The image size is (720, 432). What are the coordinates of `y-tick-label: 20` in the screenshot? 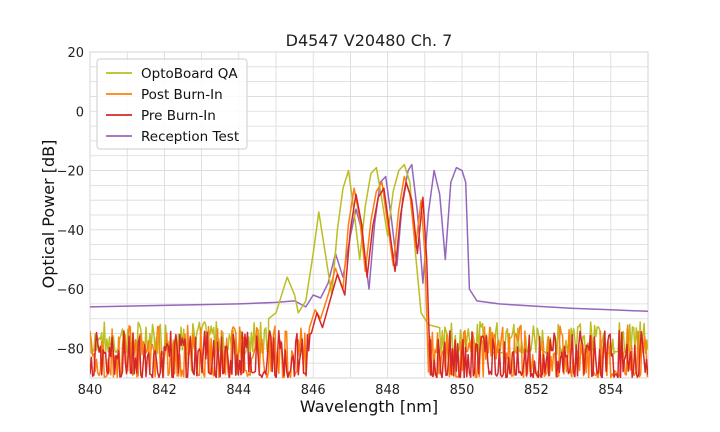 It's located at (75, 53).